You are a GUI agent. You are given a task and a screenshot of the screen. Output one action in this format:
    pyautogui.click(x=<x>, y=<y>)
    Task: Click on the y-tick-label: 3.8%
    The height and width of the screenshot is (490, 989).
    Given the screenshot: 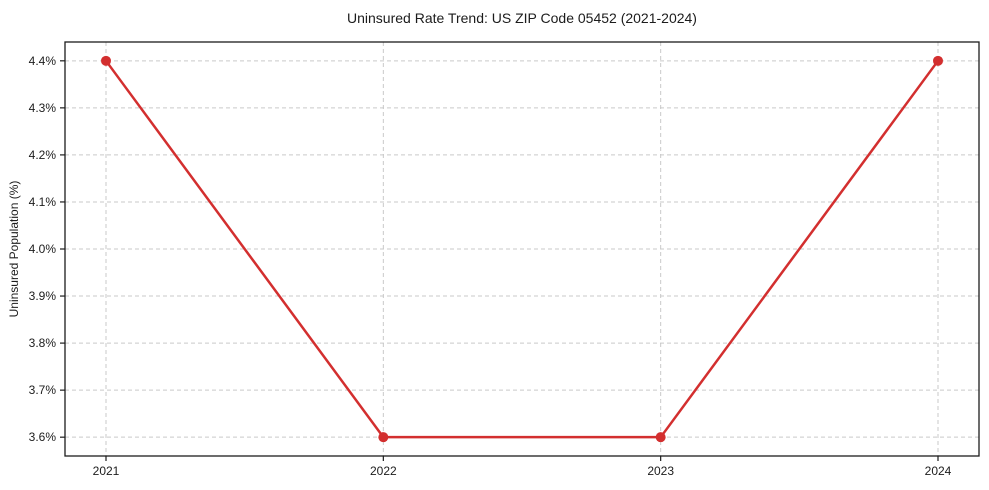 What is the action you would take?
    pyautogui.click(x=43, y=343)
    